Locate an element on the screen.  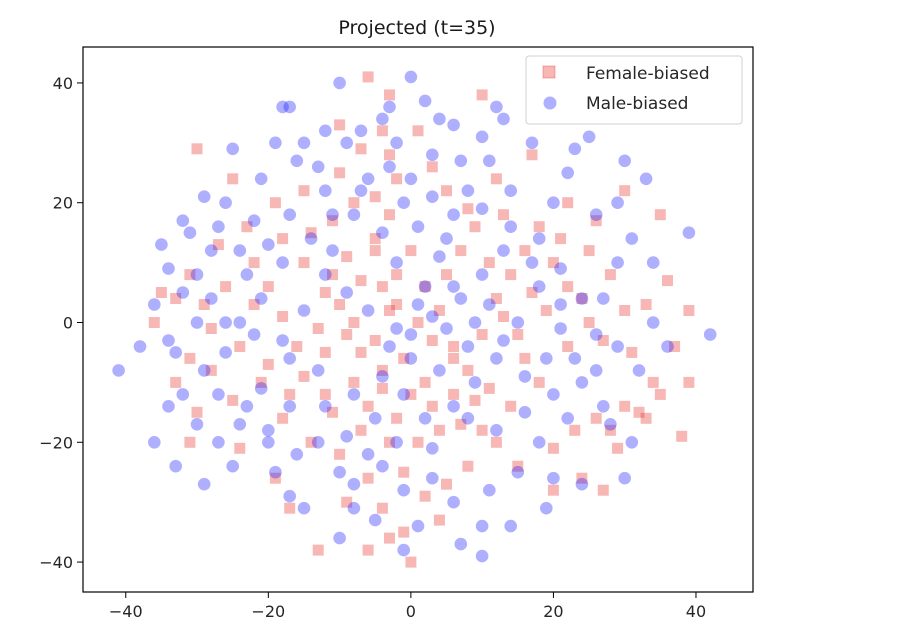
y-tick-label: −40 is located at coordinates (56, 562).